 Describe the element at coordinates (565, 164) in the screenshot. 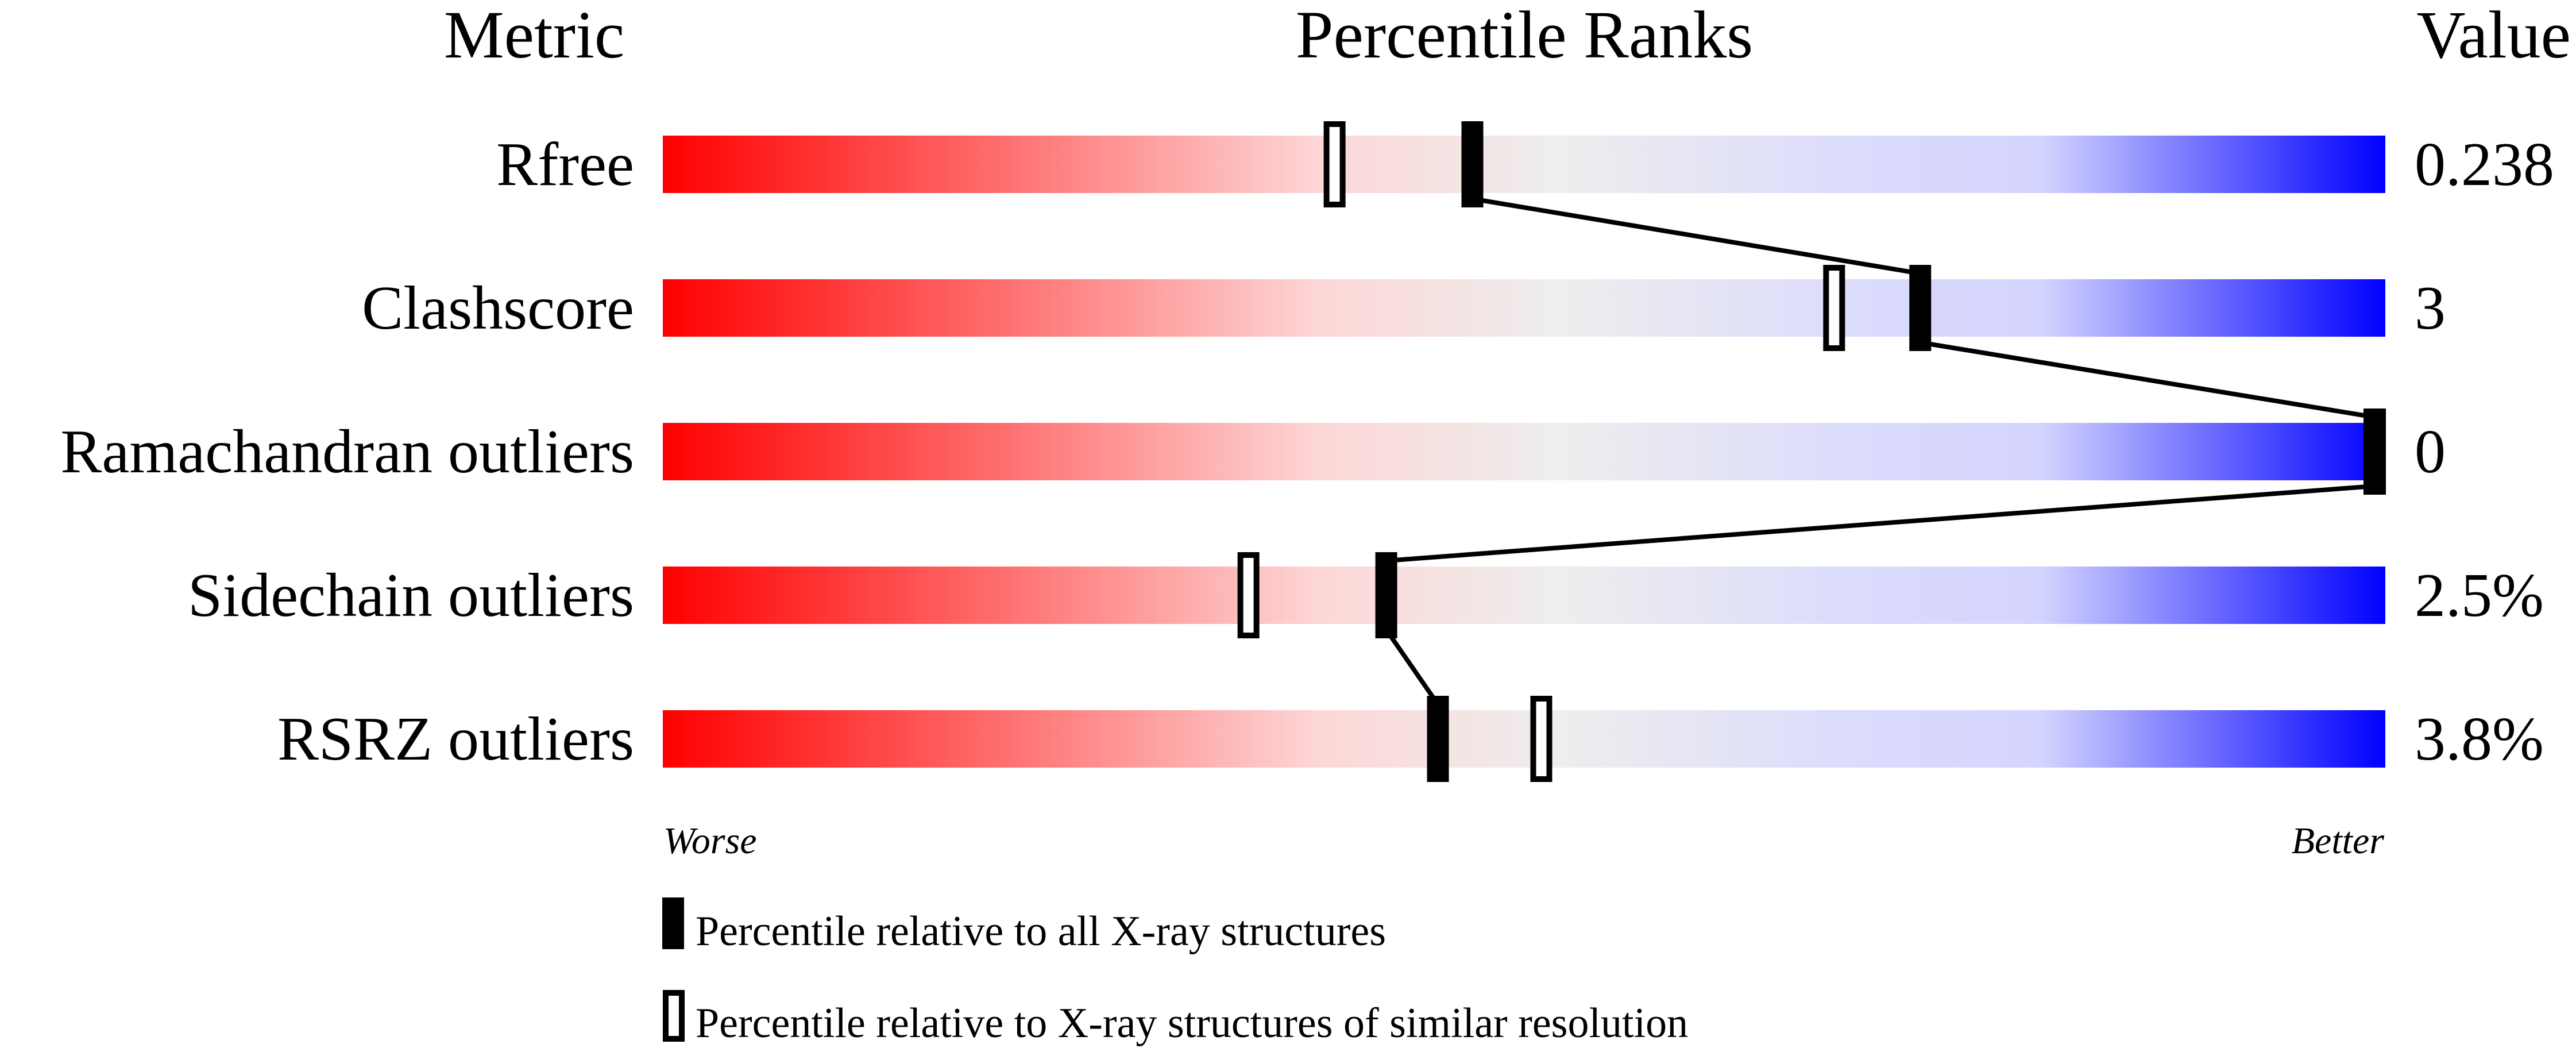

I see `metric-label: Rfree` at that location.